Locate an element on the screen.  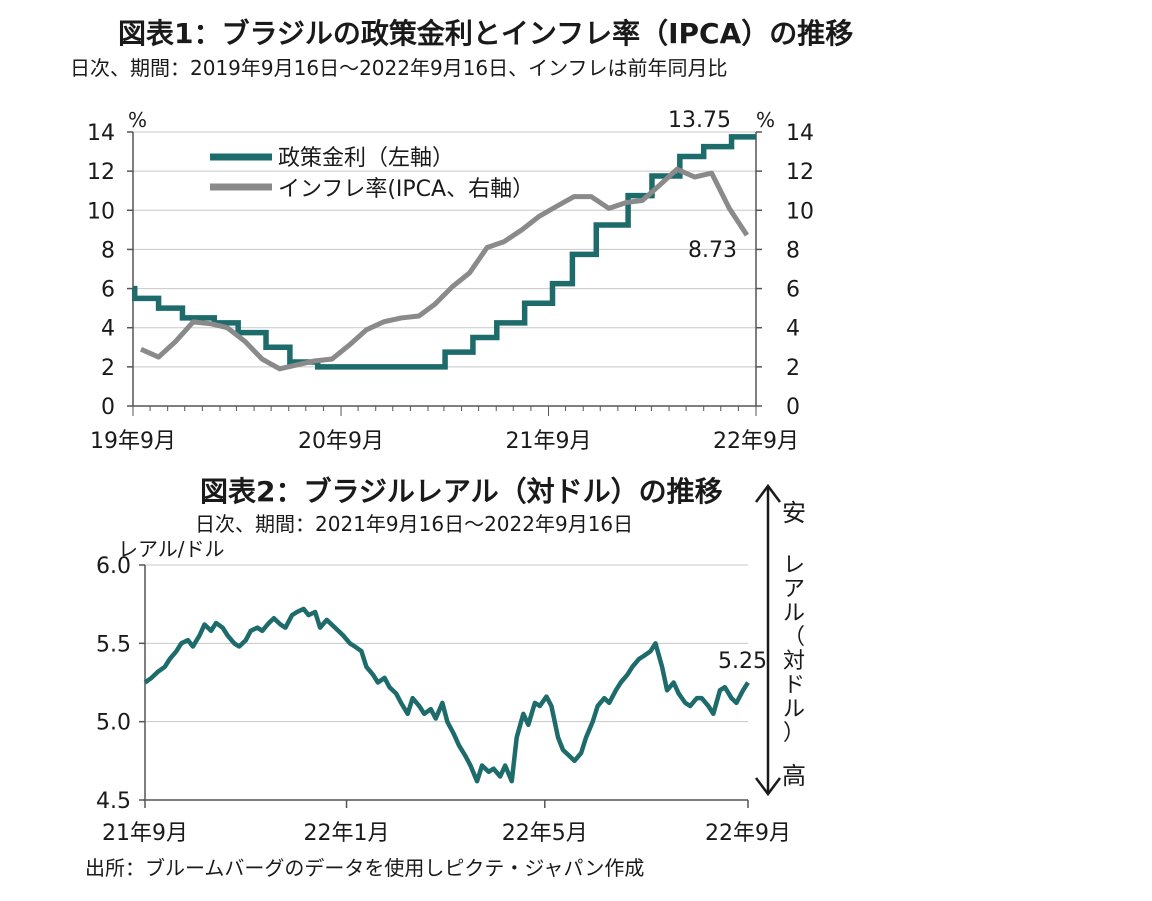
source-note: 出所：ブルームバーグのデータを使用しピクテ・ジャパン作成 is located at coordinates (365, 868).